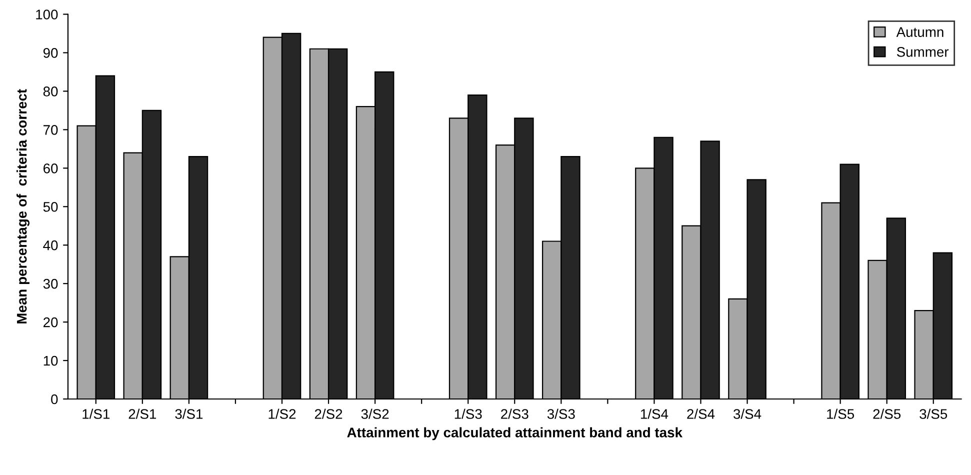 Image resolution: width=971 pixels, height=475 pixels. I want to click on y-tick-label: 20, so click(51, 322).